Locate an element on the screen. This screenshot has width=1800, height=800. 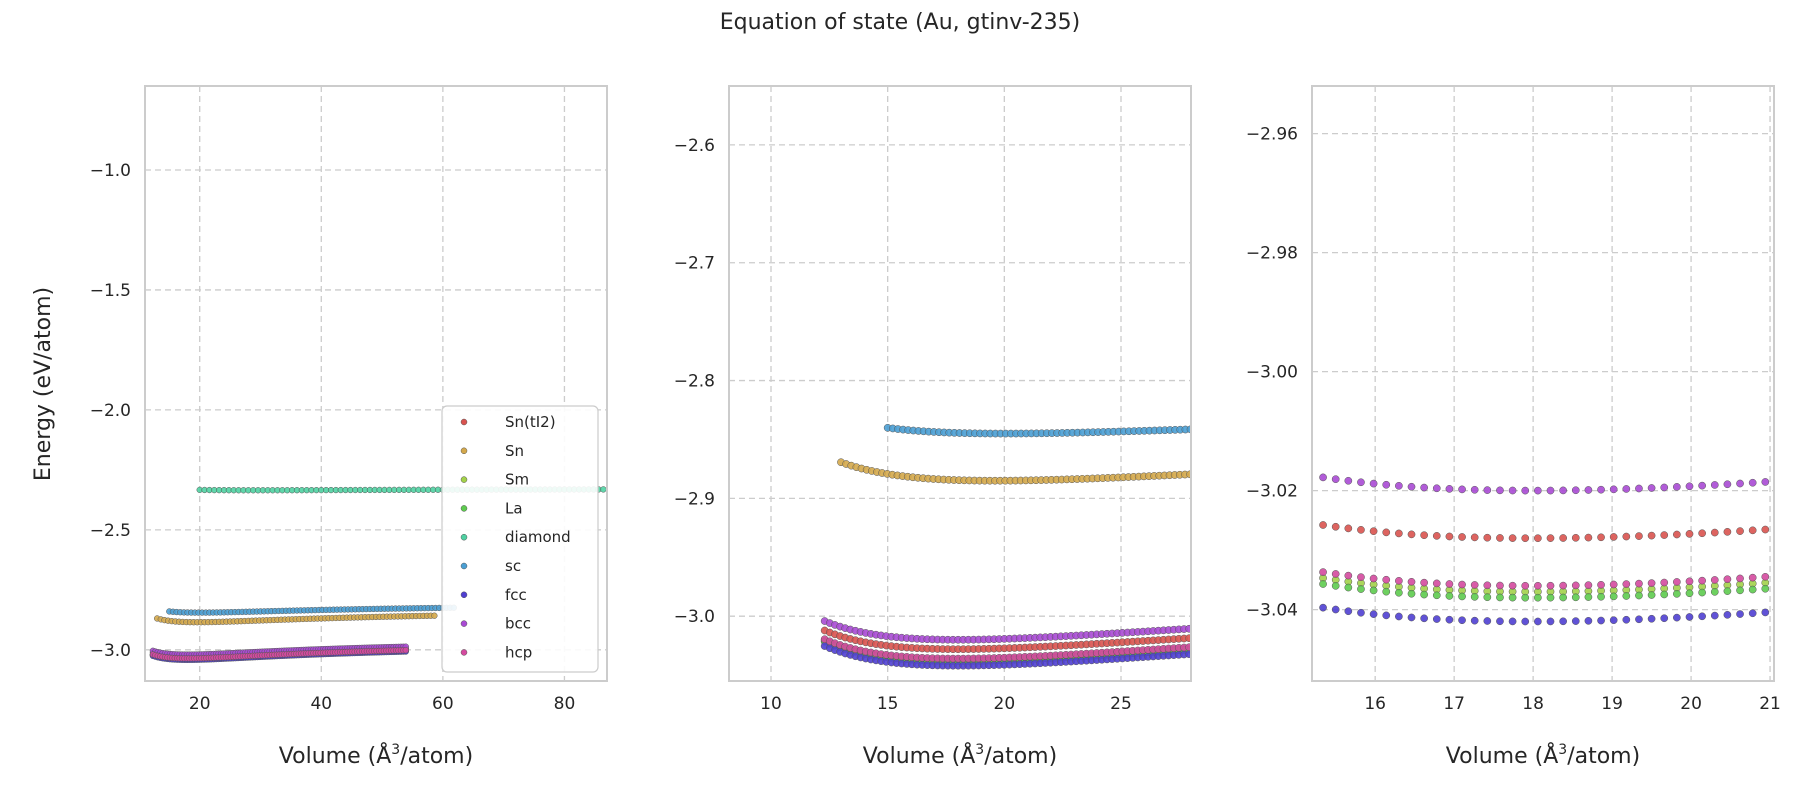
legend-label: hcp is located at coordinates (518, 652).